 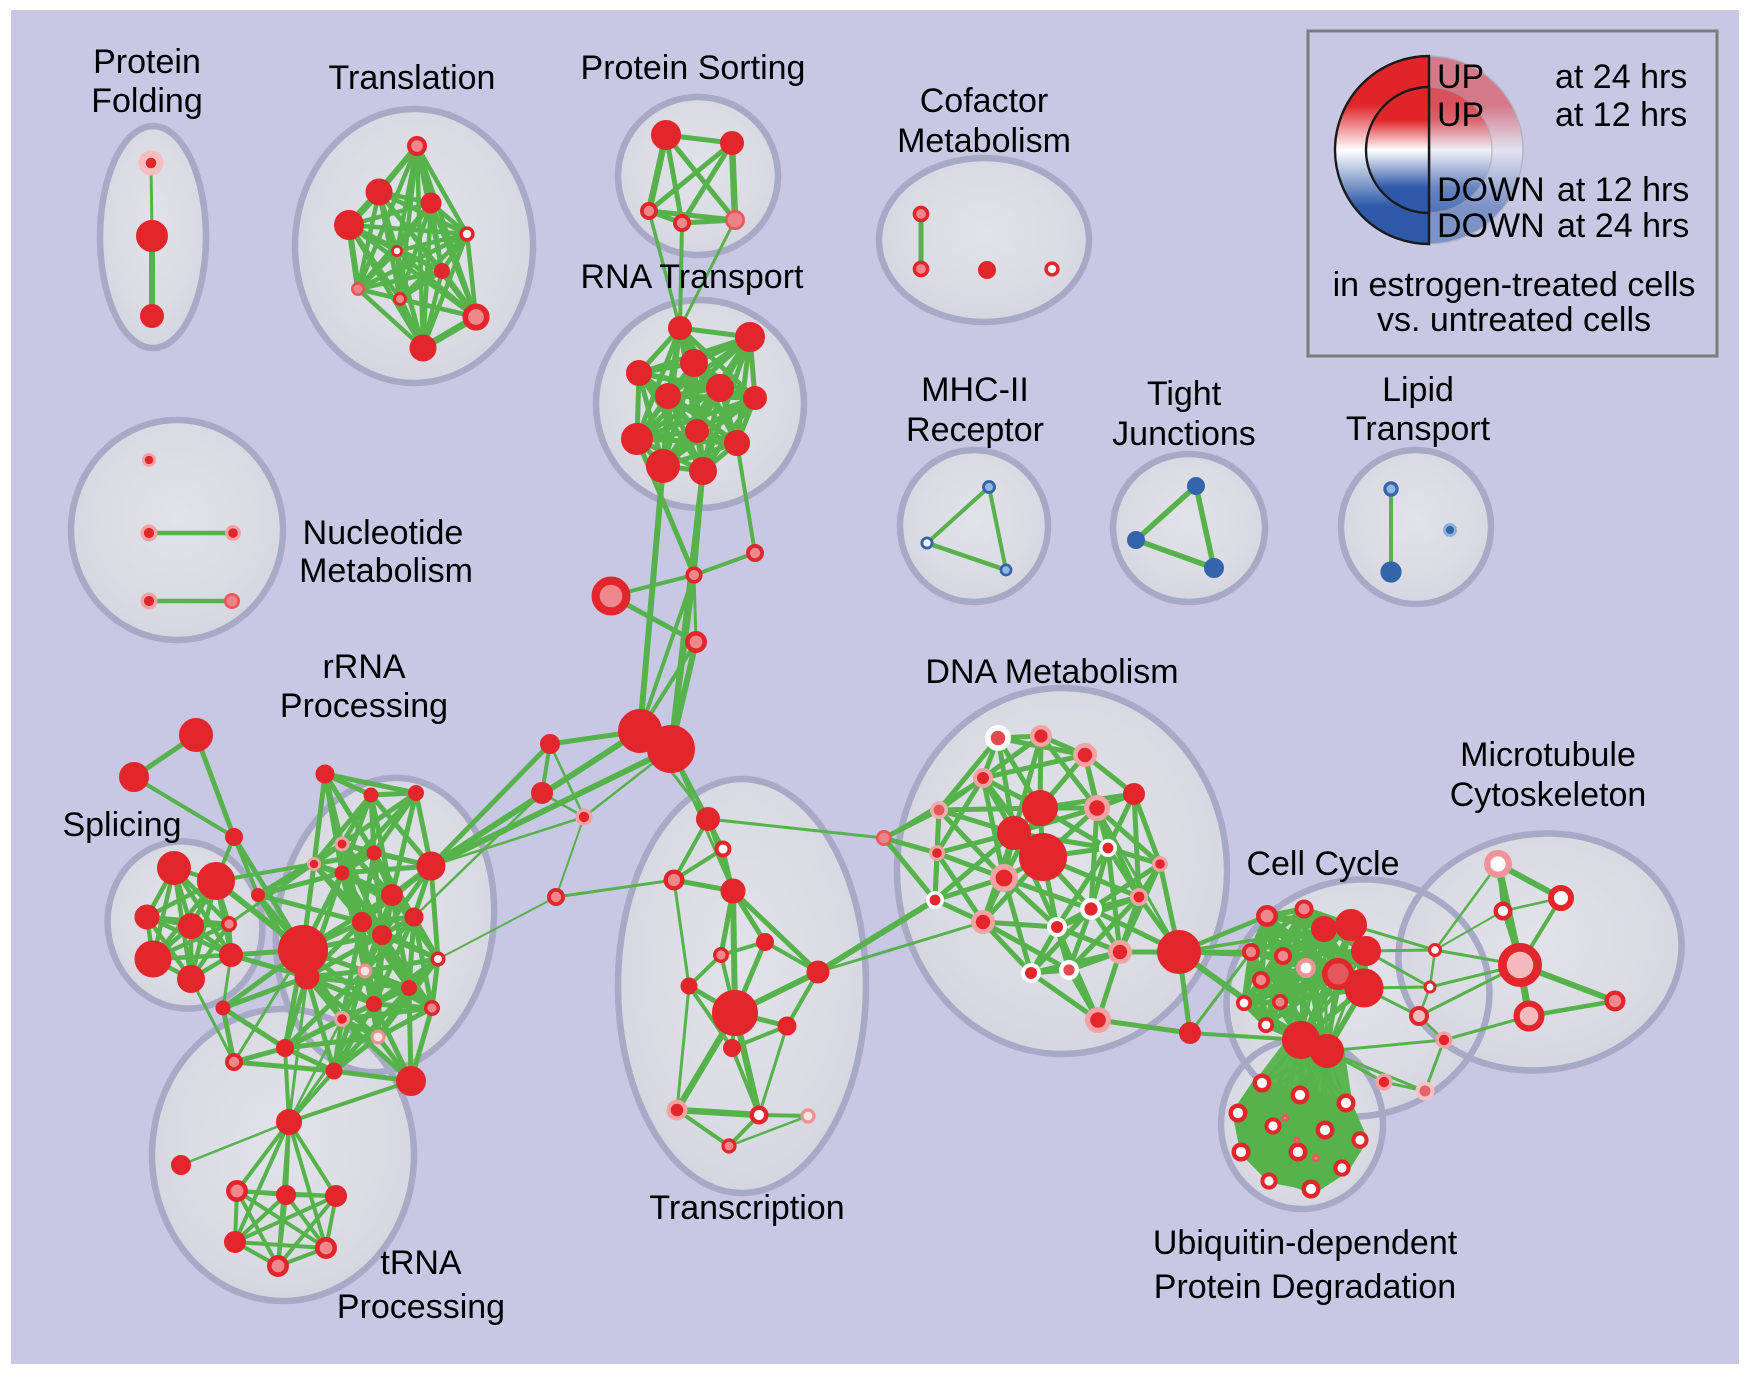 What do you see at coordinates (1184, 434) in the screenshot?
I see `svg-text: Junctions` at bounding box center [1184, 434].